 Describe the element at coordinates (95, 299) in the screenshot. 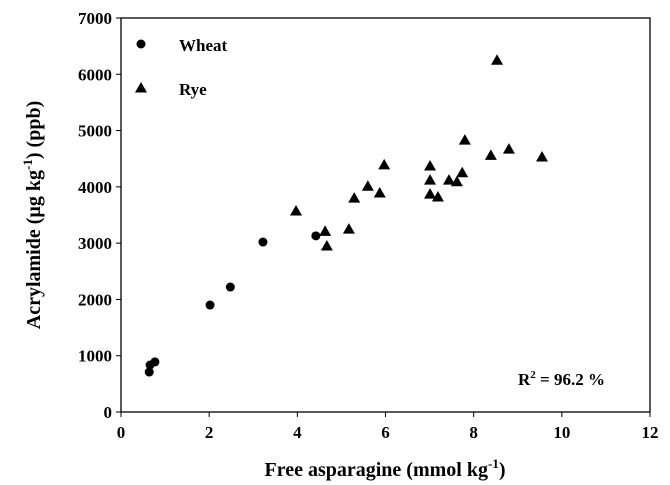

I see `y-tick-label: 2000` at that location.